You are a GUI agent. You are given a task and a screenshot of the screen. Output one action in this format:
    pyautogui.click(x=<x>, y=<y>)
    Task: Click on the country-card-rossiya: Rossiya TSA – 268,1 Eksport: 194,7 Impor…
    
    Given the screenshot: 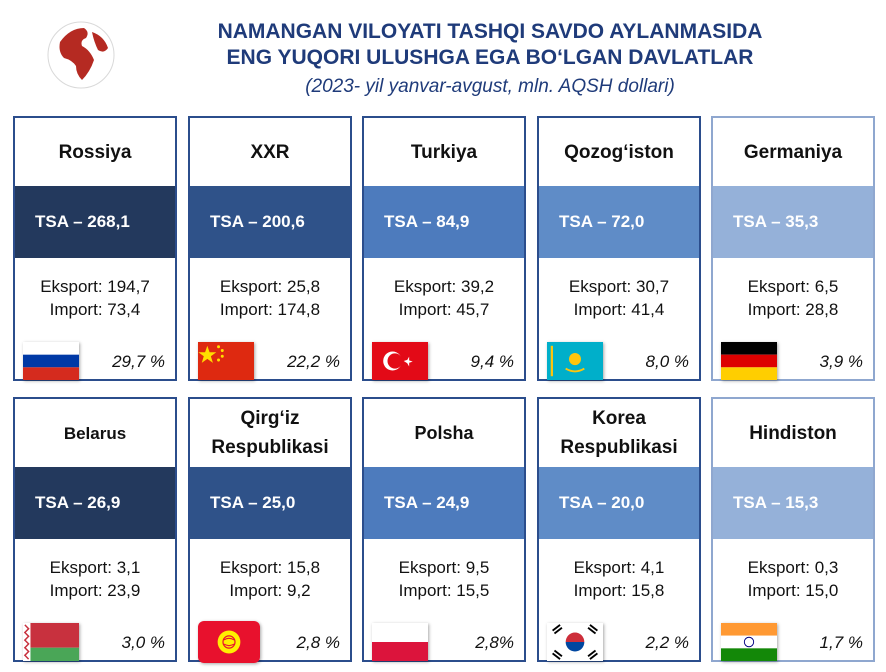 What is the action you would take?
    pyautogui.click(x=95, y=248)
    